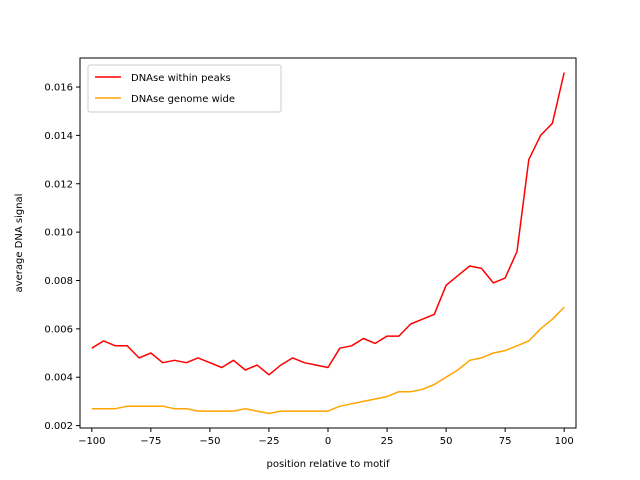 Image resolution: width=640 pixels, height=480 pixels. Describe the element at coordinates (91, 441) in the screenshot. I see `x-tick-label: −100` at that location.